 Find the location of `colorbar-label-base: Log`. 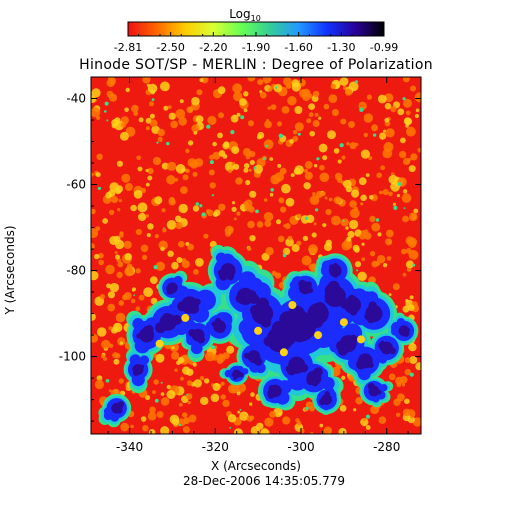

colorbar-label-base: Log is located at coordinates (239, 14).